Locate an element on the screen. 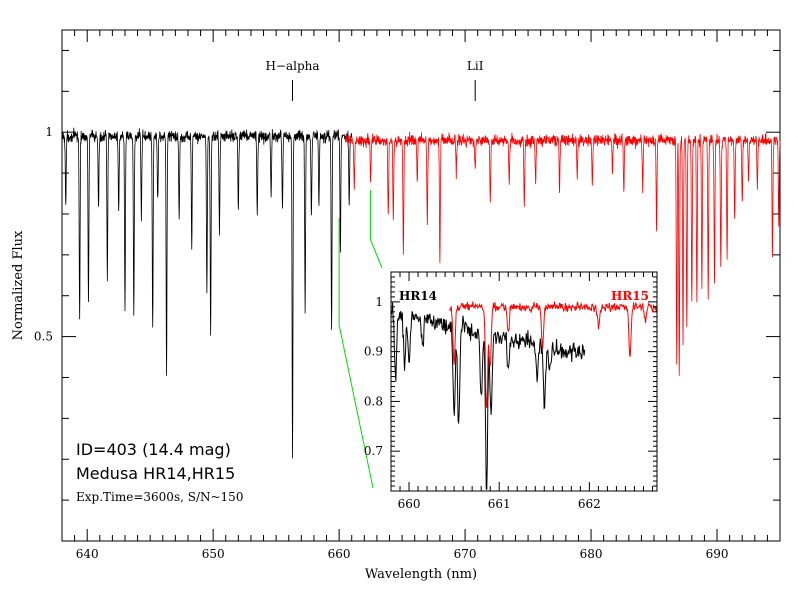  line-annotations: H−alpha LiI is located at coordinates (374, 80).